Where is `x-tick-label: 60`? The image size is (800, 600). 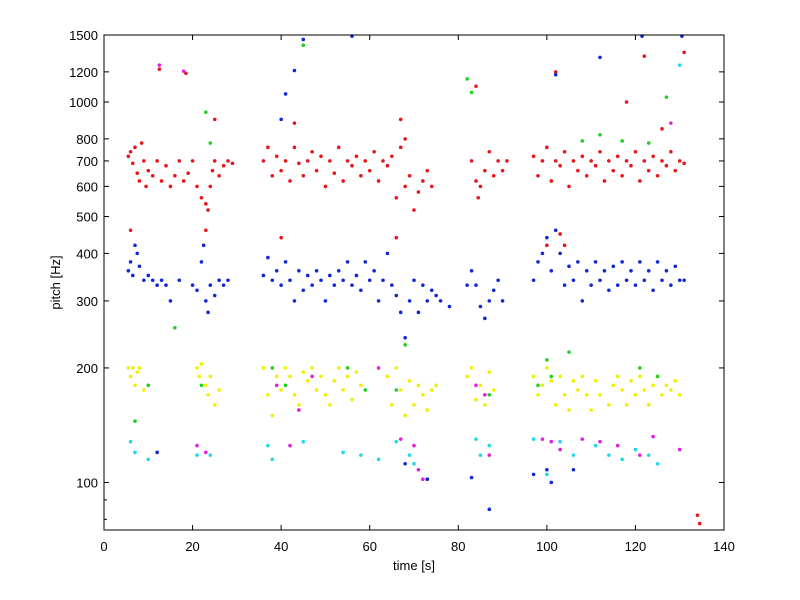 x-tick-label: 60 is located at coordinates (369, 546).